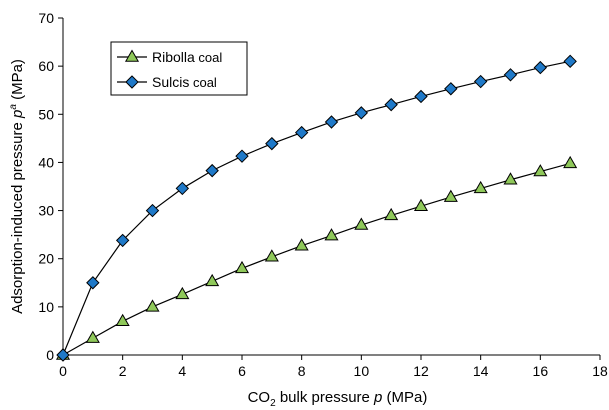 This screenshot has width=609, height=410. I want to click on y-tick-label: 40, so click(46, 162).